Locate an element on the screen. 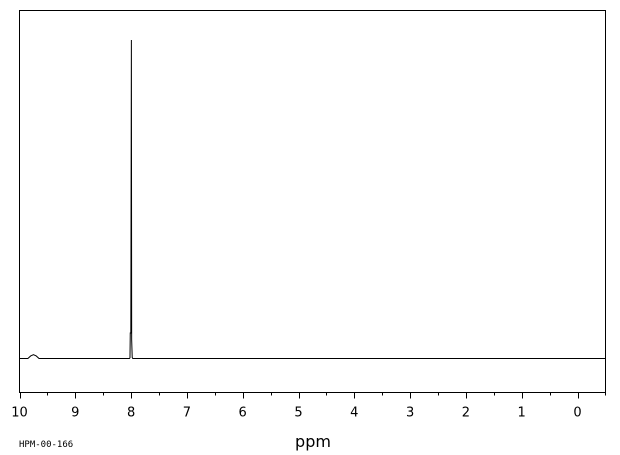 The image size is (620, 455). tick-label: 7 is located at coordinates (187, 413).